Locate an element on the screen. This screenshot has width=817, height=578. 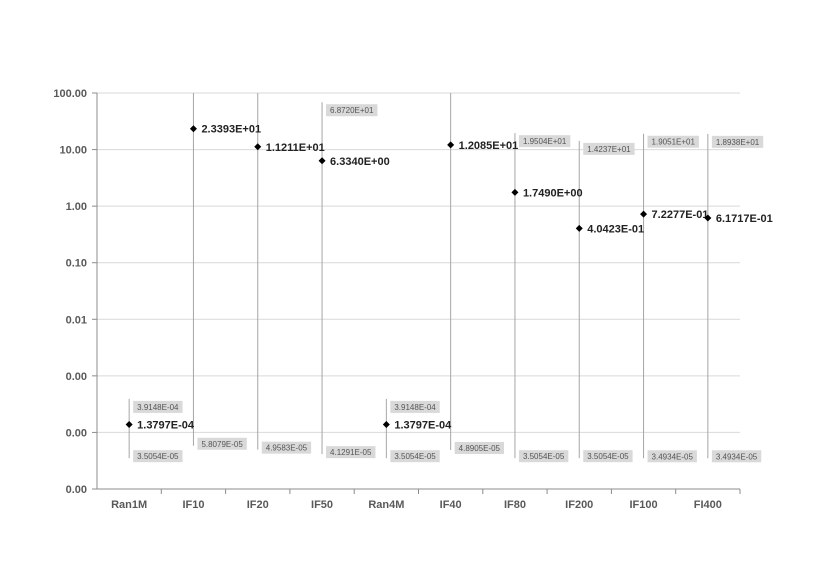
data-point-label: 6.1717E-01 is located at coordinates (744, 219).